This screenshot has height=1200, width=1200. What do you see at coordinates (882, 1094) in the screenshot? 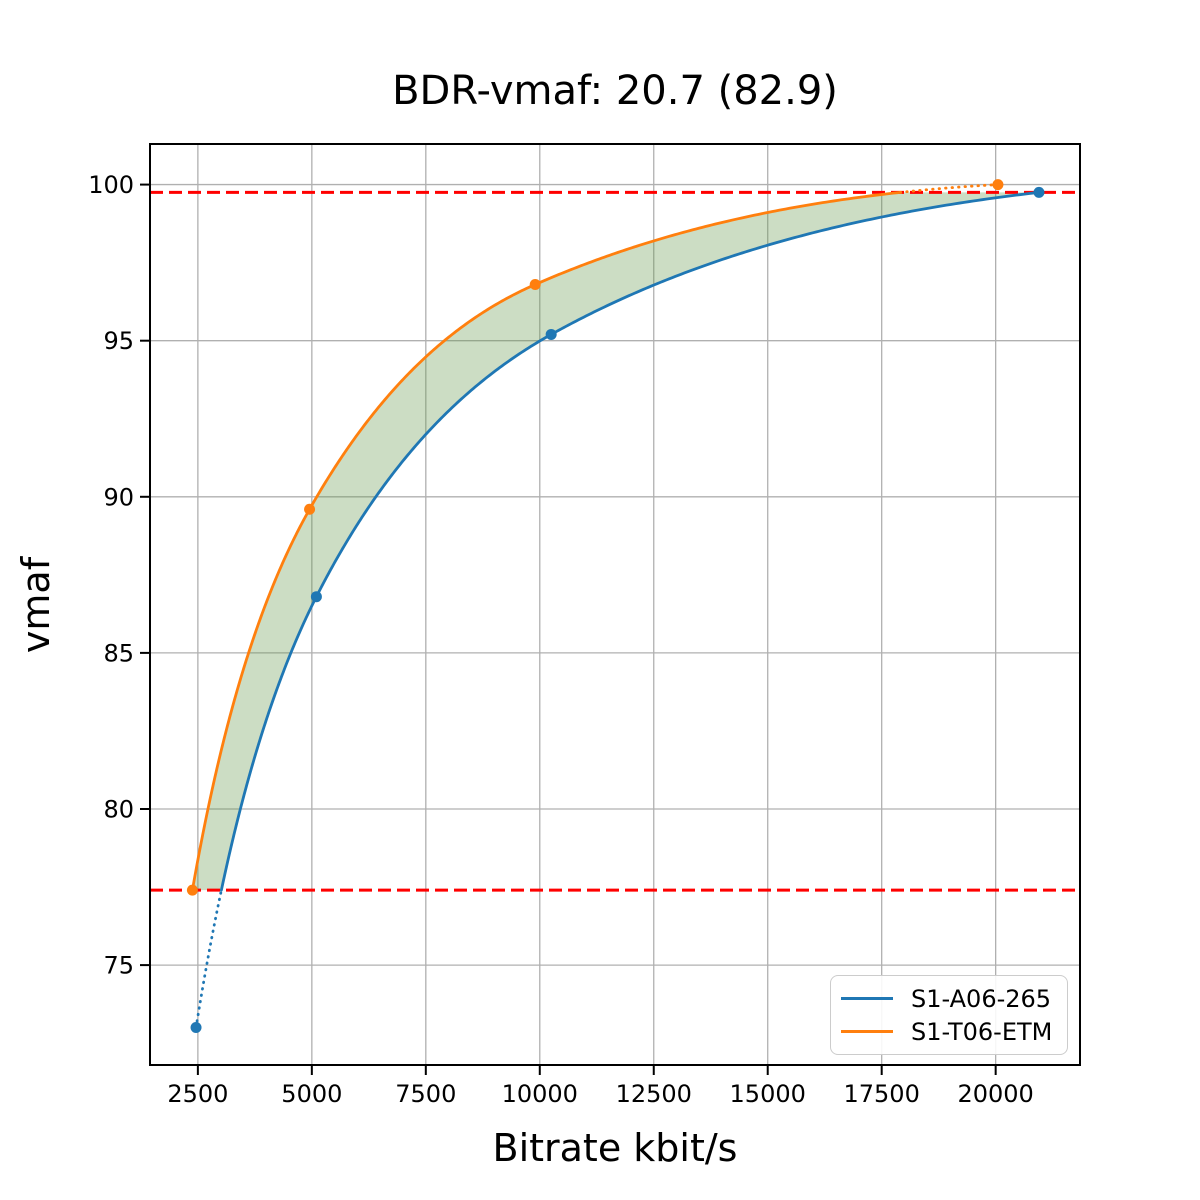
I see `x-tick-label: 17500` at bounding box center [882, 1094].